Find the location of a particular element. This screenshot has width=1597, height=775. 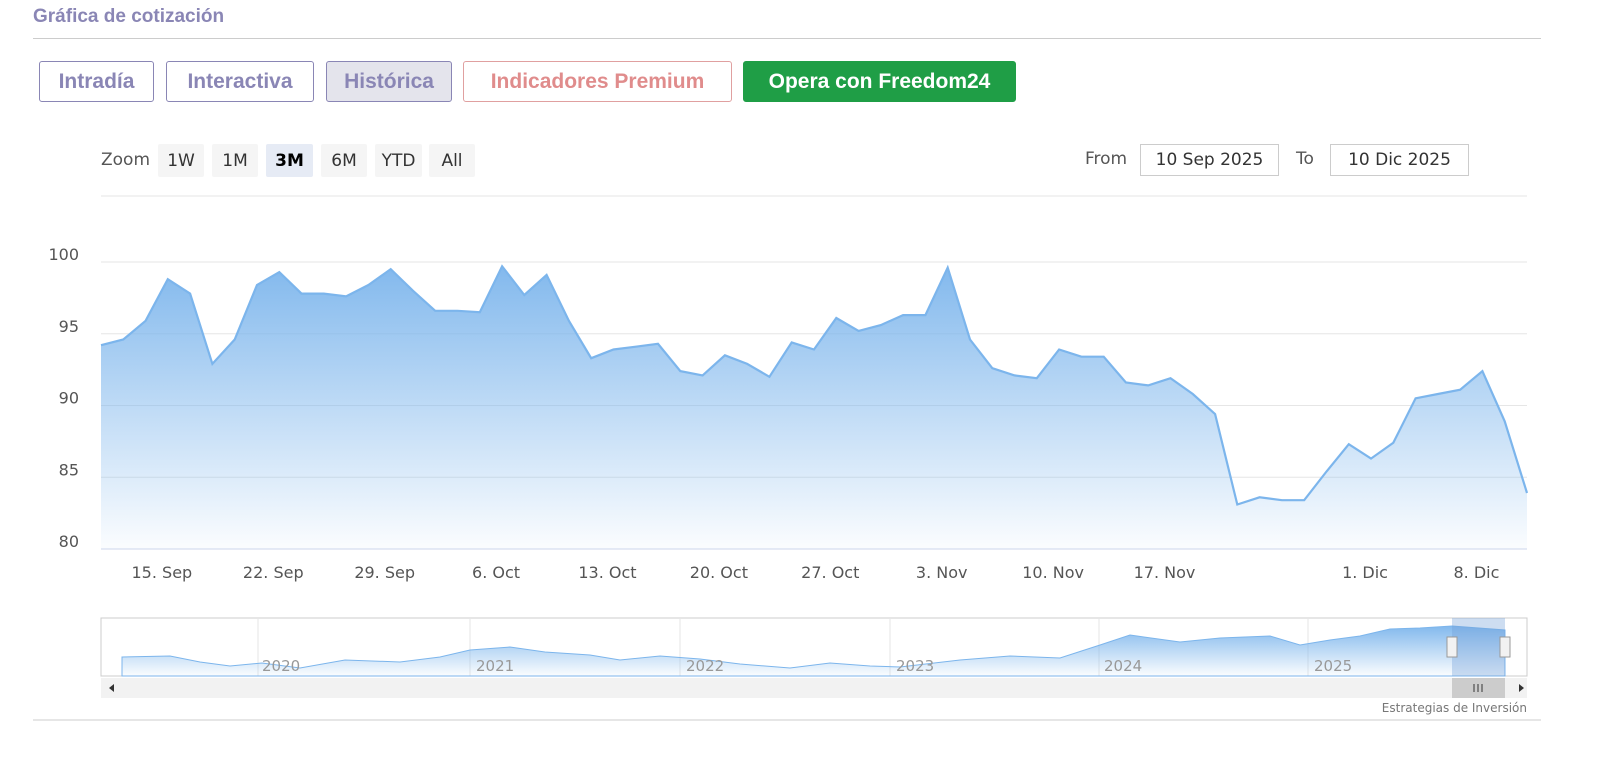

x-tick-label: 27. Oct is located at coordinates (830, 572).